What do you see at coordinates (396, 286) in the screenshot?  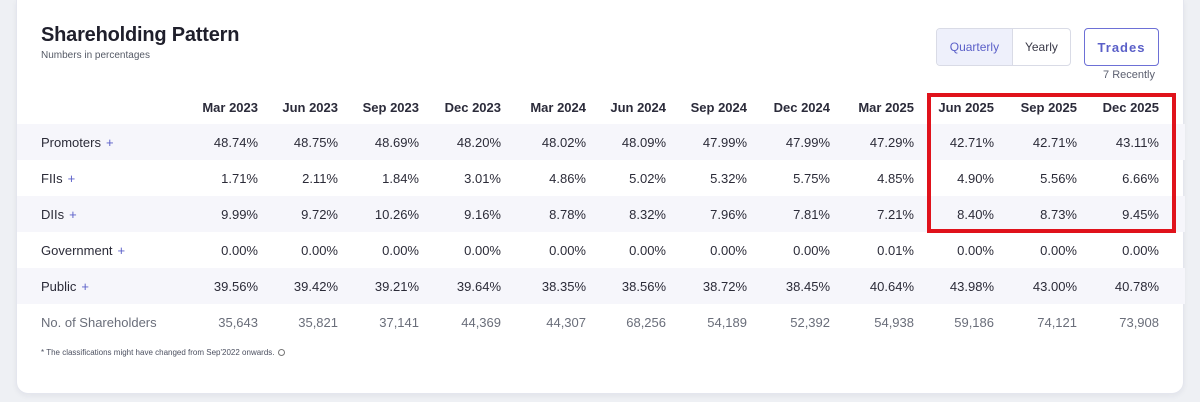 I see `table-cell: 39.21%` at bounding box center [396, 286].